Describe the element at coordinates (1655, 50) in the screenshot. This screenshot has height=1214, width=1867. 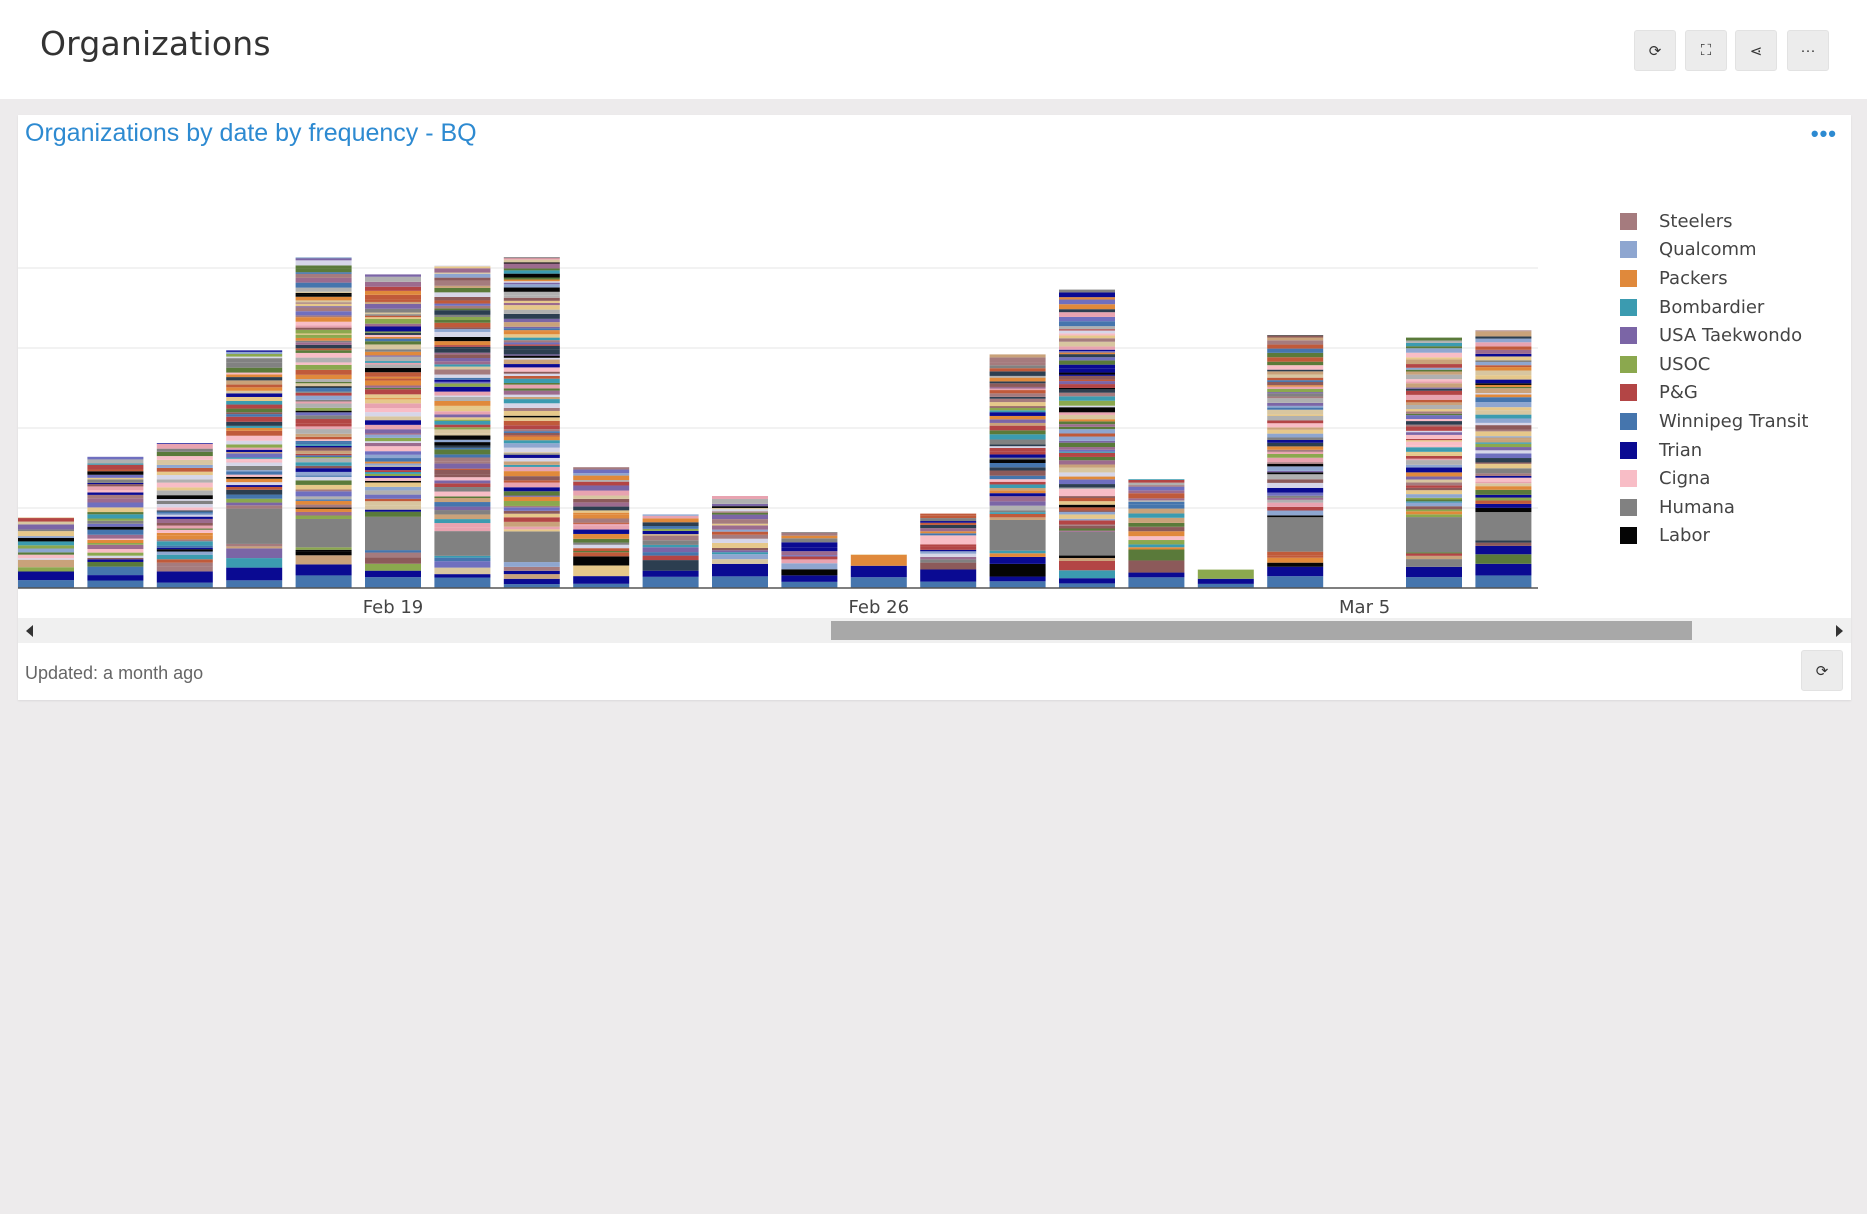
I see `refresh-button: ⟳` at that location.